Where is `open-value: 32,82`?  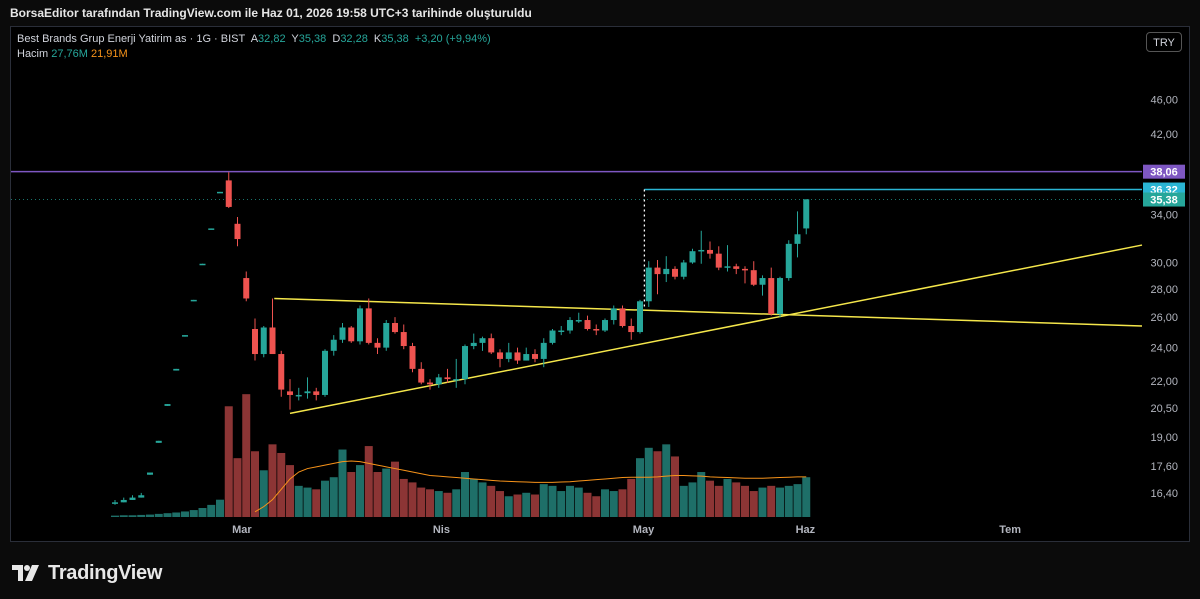
open-value: 32,82 is located at coordinates (272, 39).